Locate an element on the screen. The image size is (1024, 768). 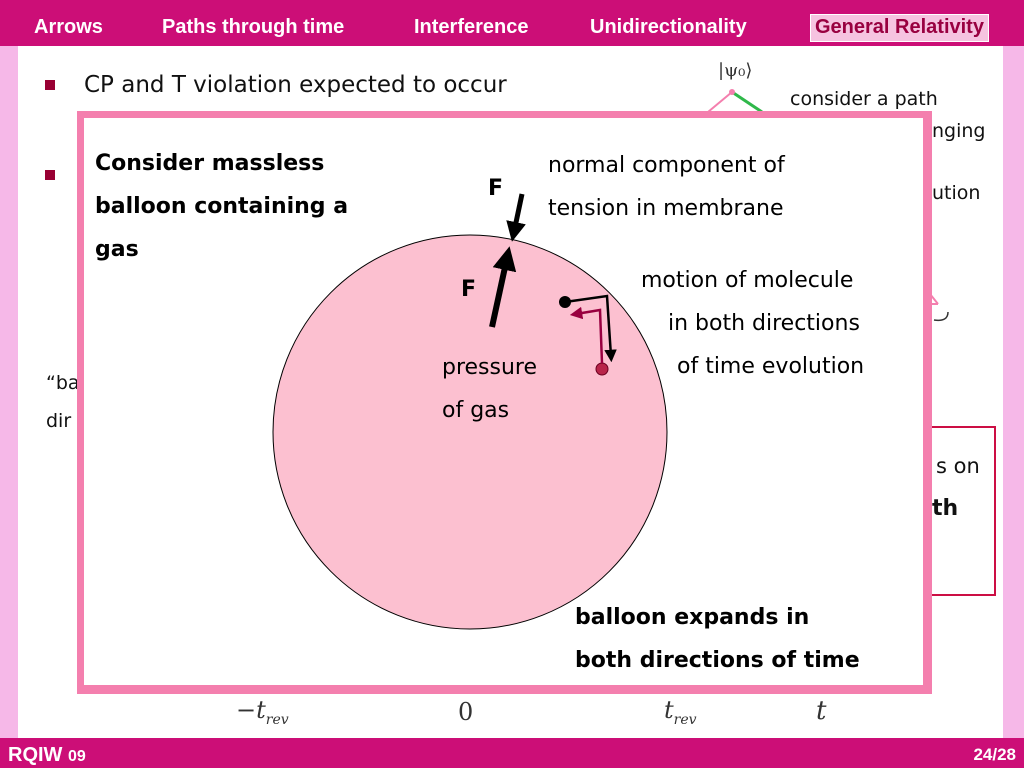
axis-label-zero: 0 is located at coordinates (466, 712).